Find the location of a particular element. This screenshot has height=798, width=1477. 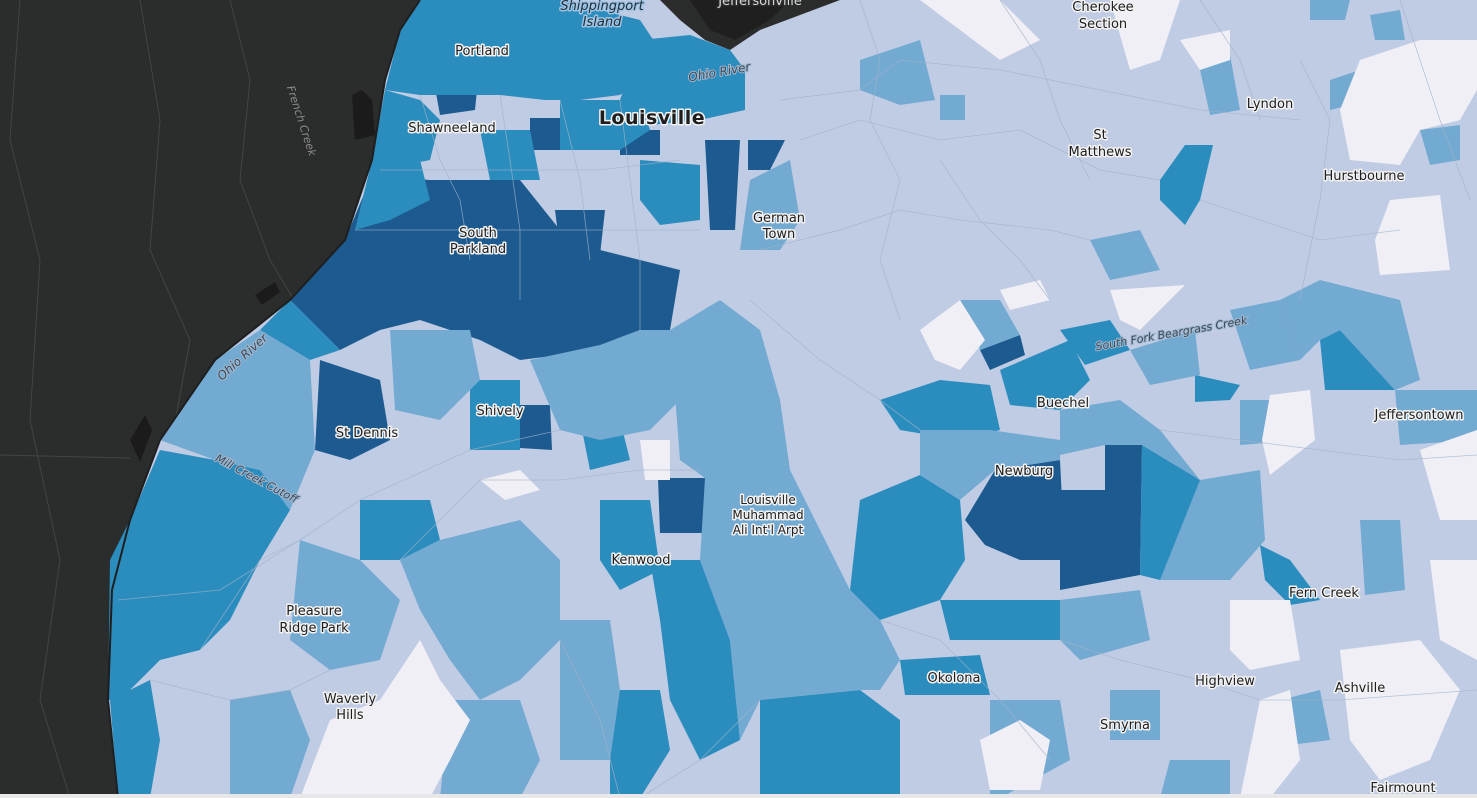

label-shippingport-2: Island is located at coordinates (602, 22).